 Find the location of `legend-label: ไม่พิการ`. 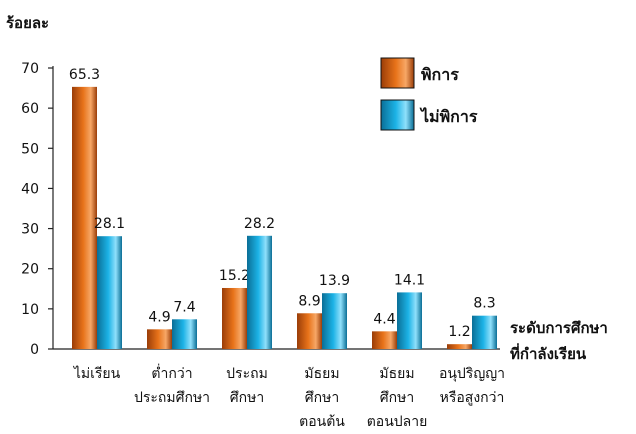

legend-label: ไม่พิการ is located at coordinates (448, 116).